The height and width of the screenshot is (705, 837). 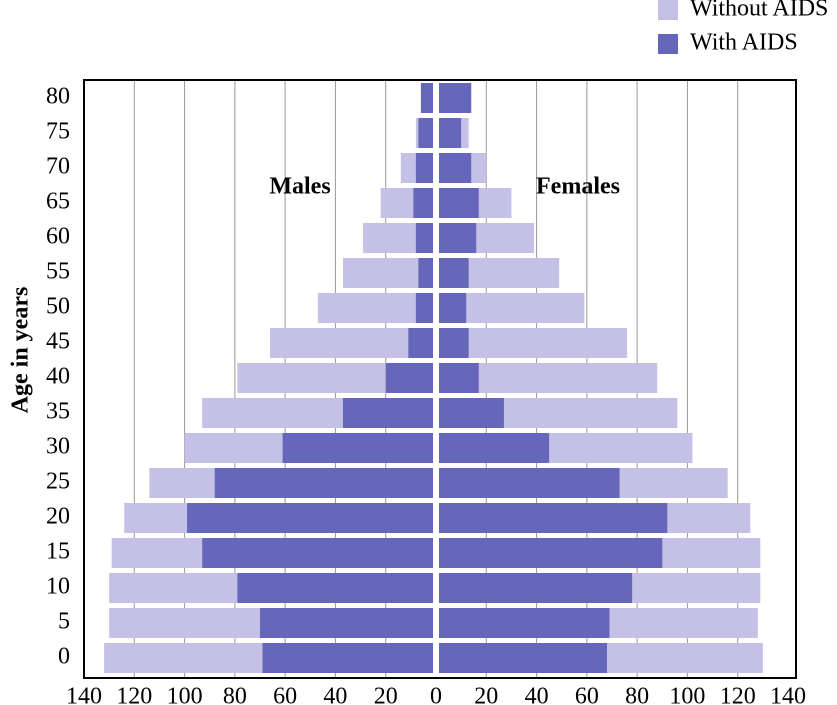 What do you see at coordinates (299, 187) in the screenshot?
I see `annotation: Males` at bounding box center [299, 187].